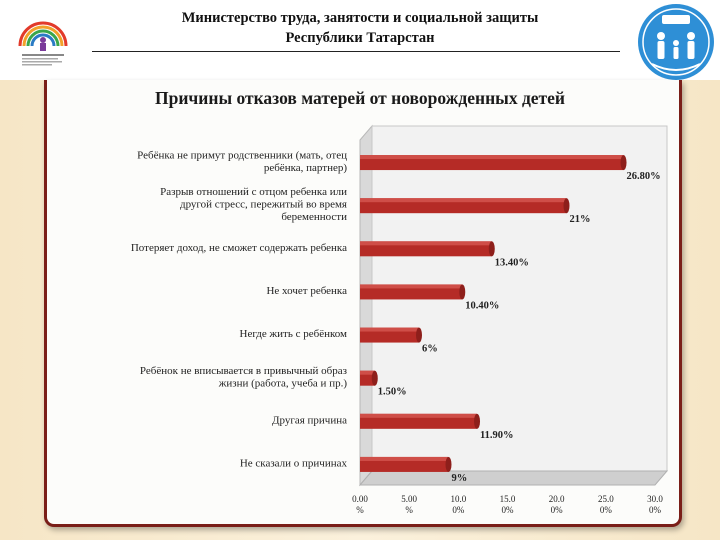 This screenshot has width=720, height=540. What do you see at coordinates (606, 504) in the screenshot?
I see `x-tick-label: 25.0 0%` at bounding box center [606, 504].